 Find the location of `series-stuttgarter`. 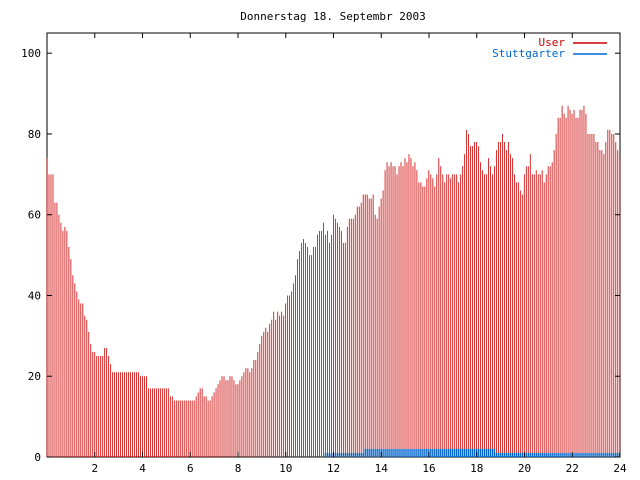

series-stuttgarter is located at coordinates (472, 452).